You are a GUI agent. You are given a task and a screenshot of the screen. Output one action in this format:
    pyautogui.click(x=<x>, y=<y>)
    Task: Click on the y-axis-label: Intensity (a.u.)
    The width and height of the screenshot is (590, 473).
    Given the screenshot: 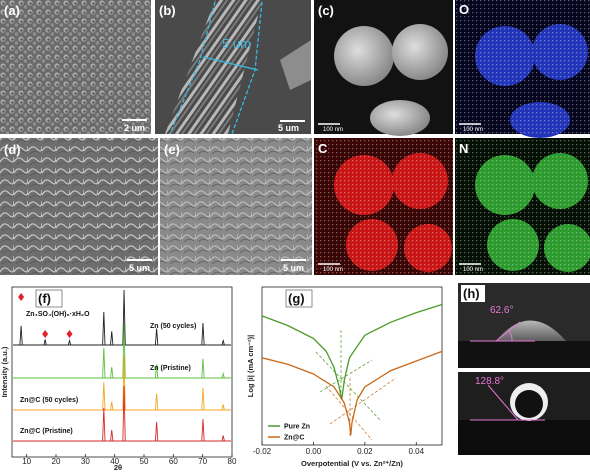 What is the action you would take?
    pyautogui.click(x=4, y=371)
    